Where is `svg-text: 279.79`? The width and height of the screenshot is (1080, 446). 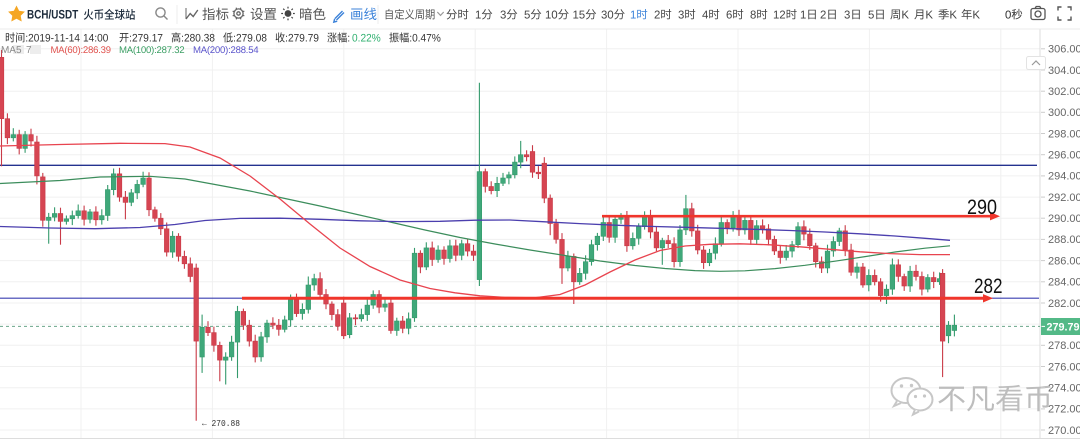 svg-text: 279.79 is located at coordinates (1063, 328).